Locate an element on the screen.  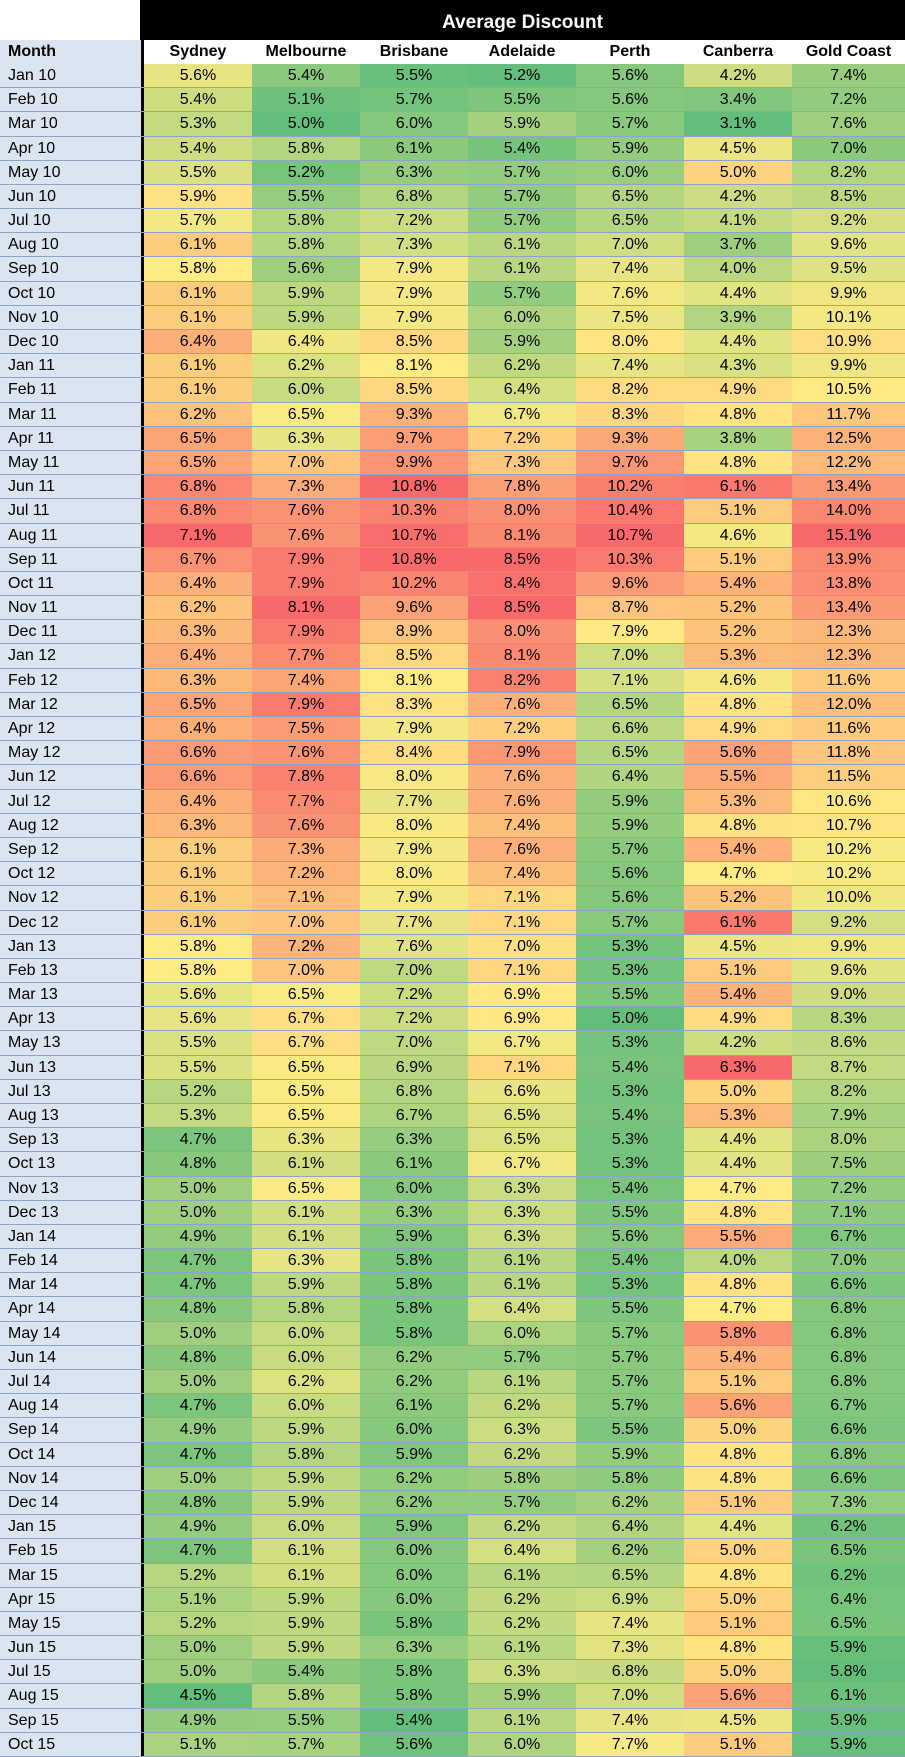
table-row: Aug 10 6.1% 5.8% 7.3% 6.1% 7.0% 3.7% 9.6% is located at coordinates (452, 245).